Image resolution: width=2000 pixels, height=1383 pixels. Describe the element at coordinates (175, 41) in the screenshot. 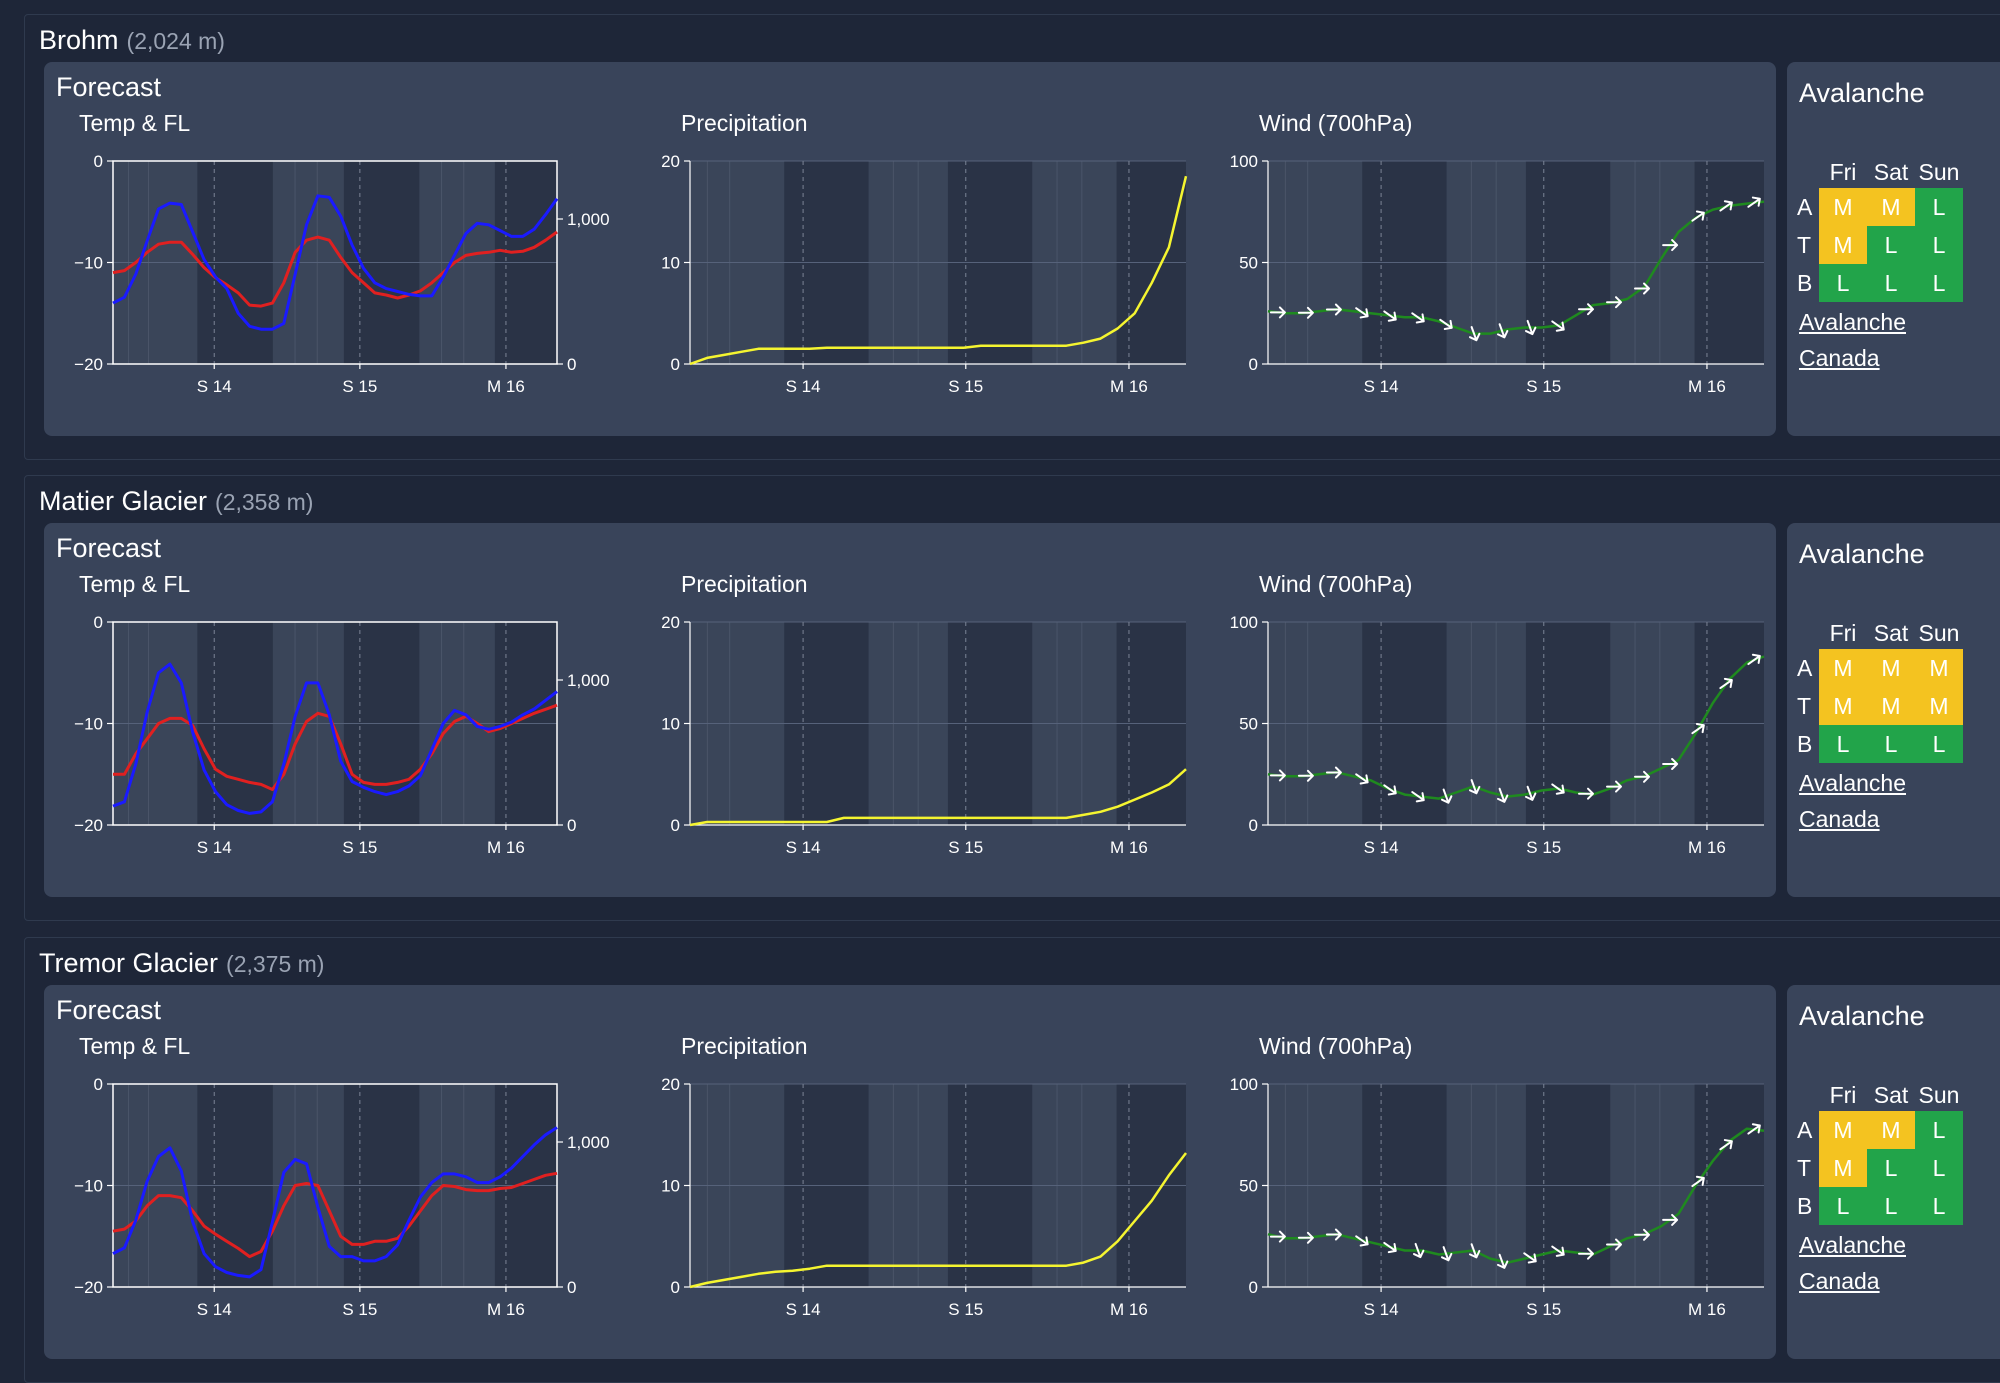

I see `site-elevation: (2,024 m)` at that location.